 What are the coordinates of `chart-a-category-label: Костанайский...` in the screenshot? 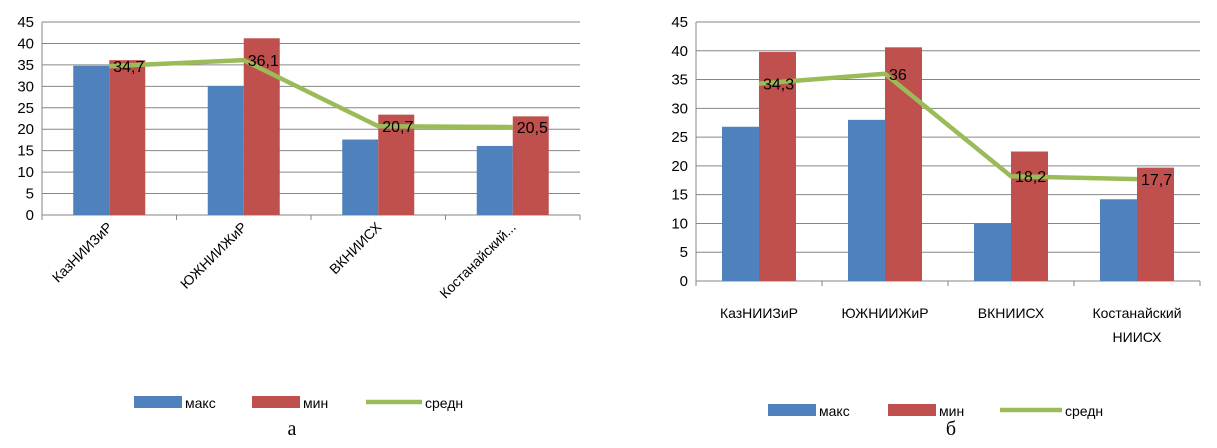 It's located at (477, 260).